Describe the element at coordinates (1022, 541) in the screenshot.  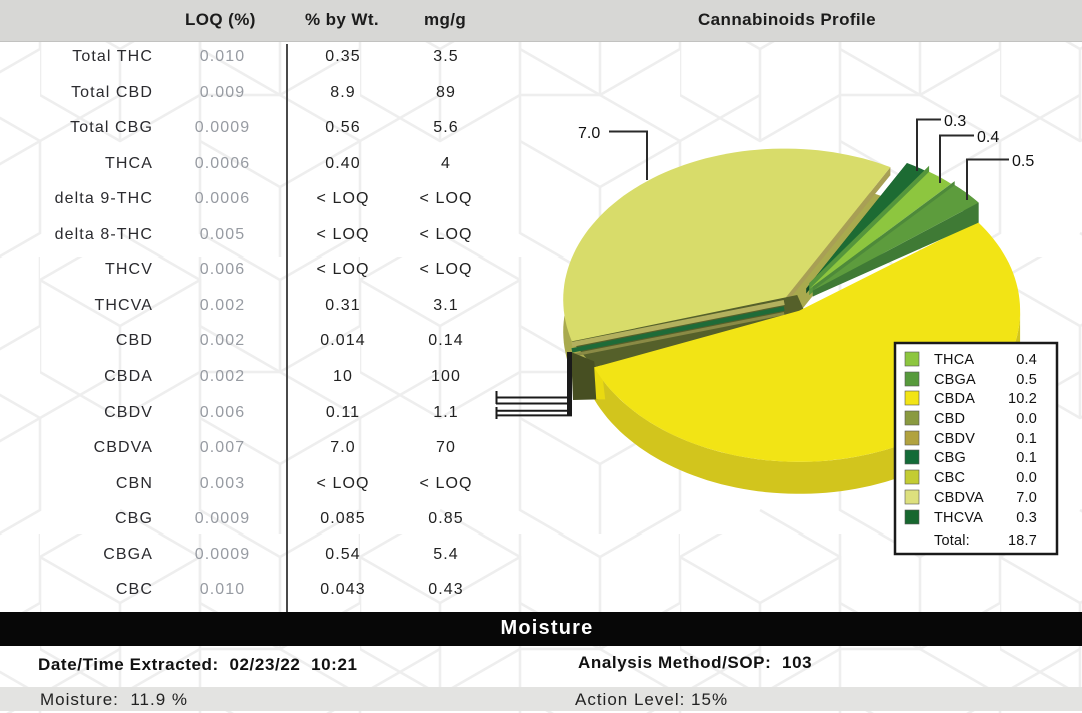
I see `svg-text: 18.7` at that location.